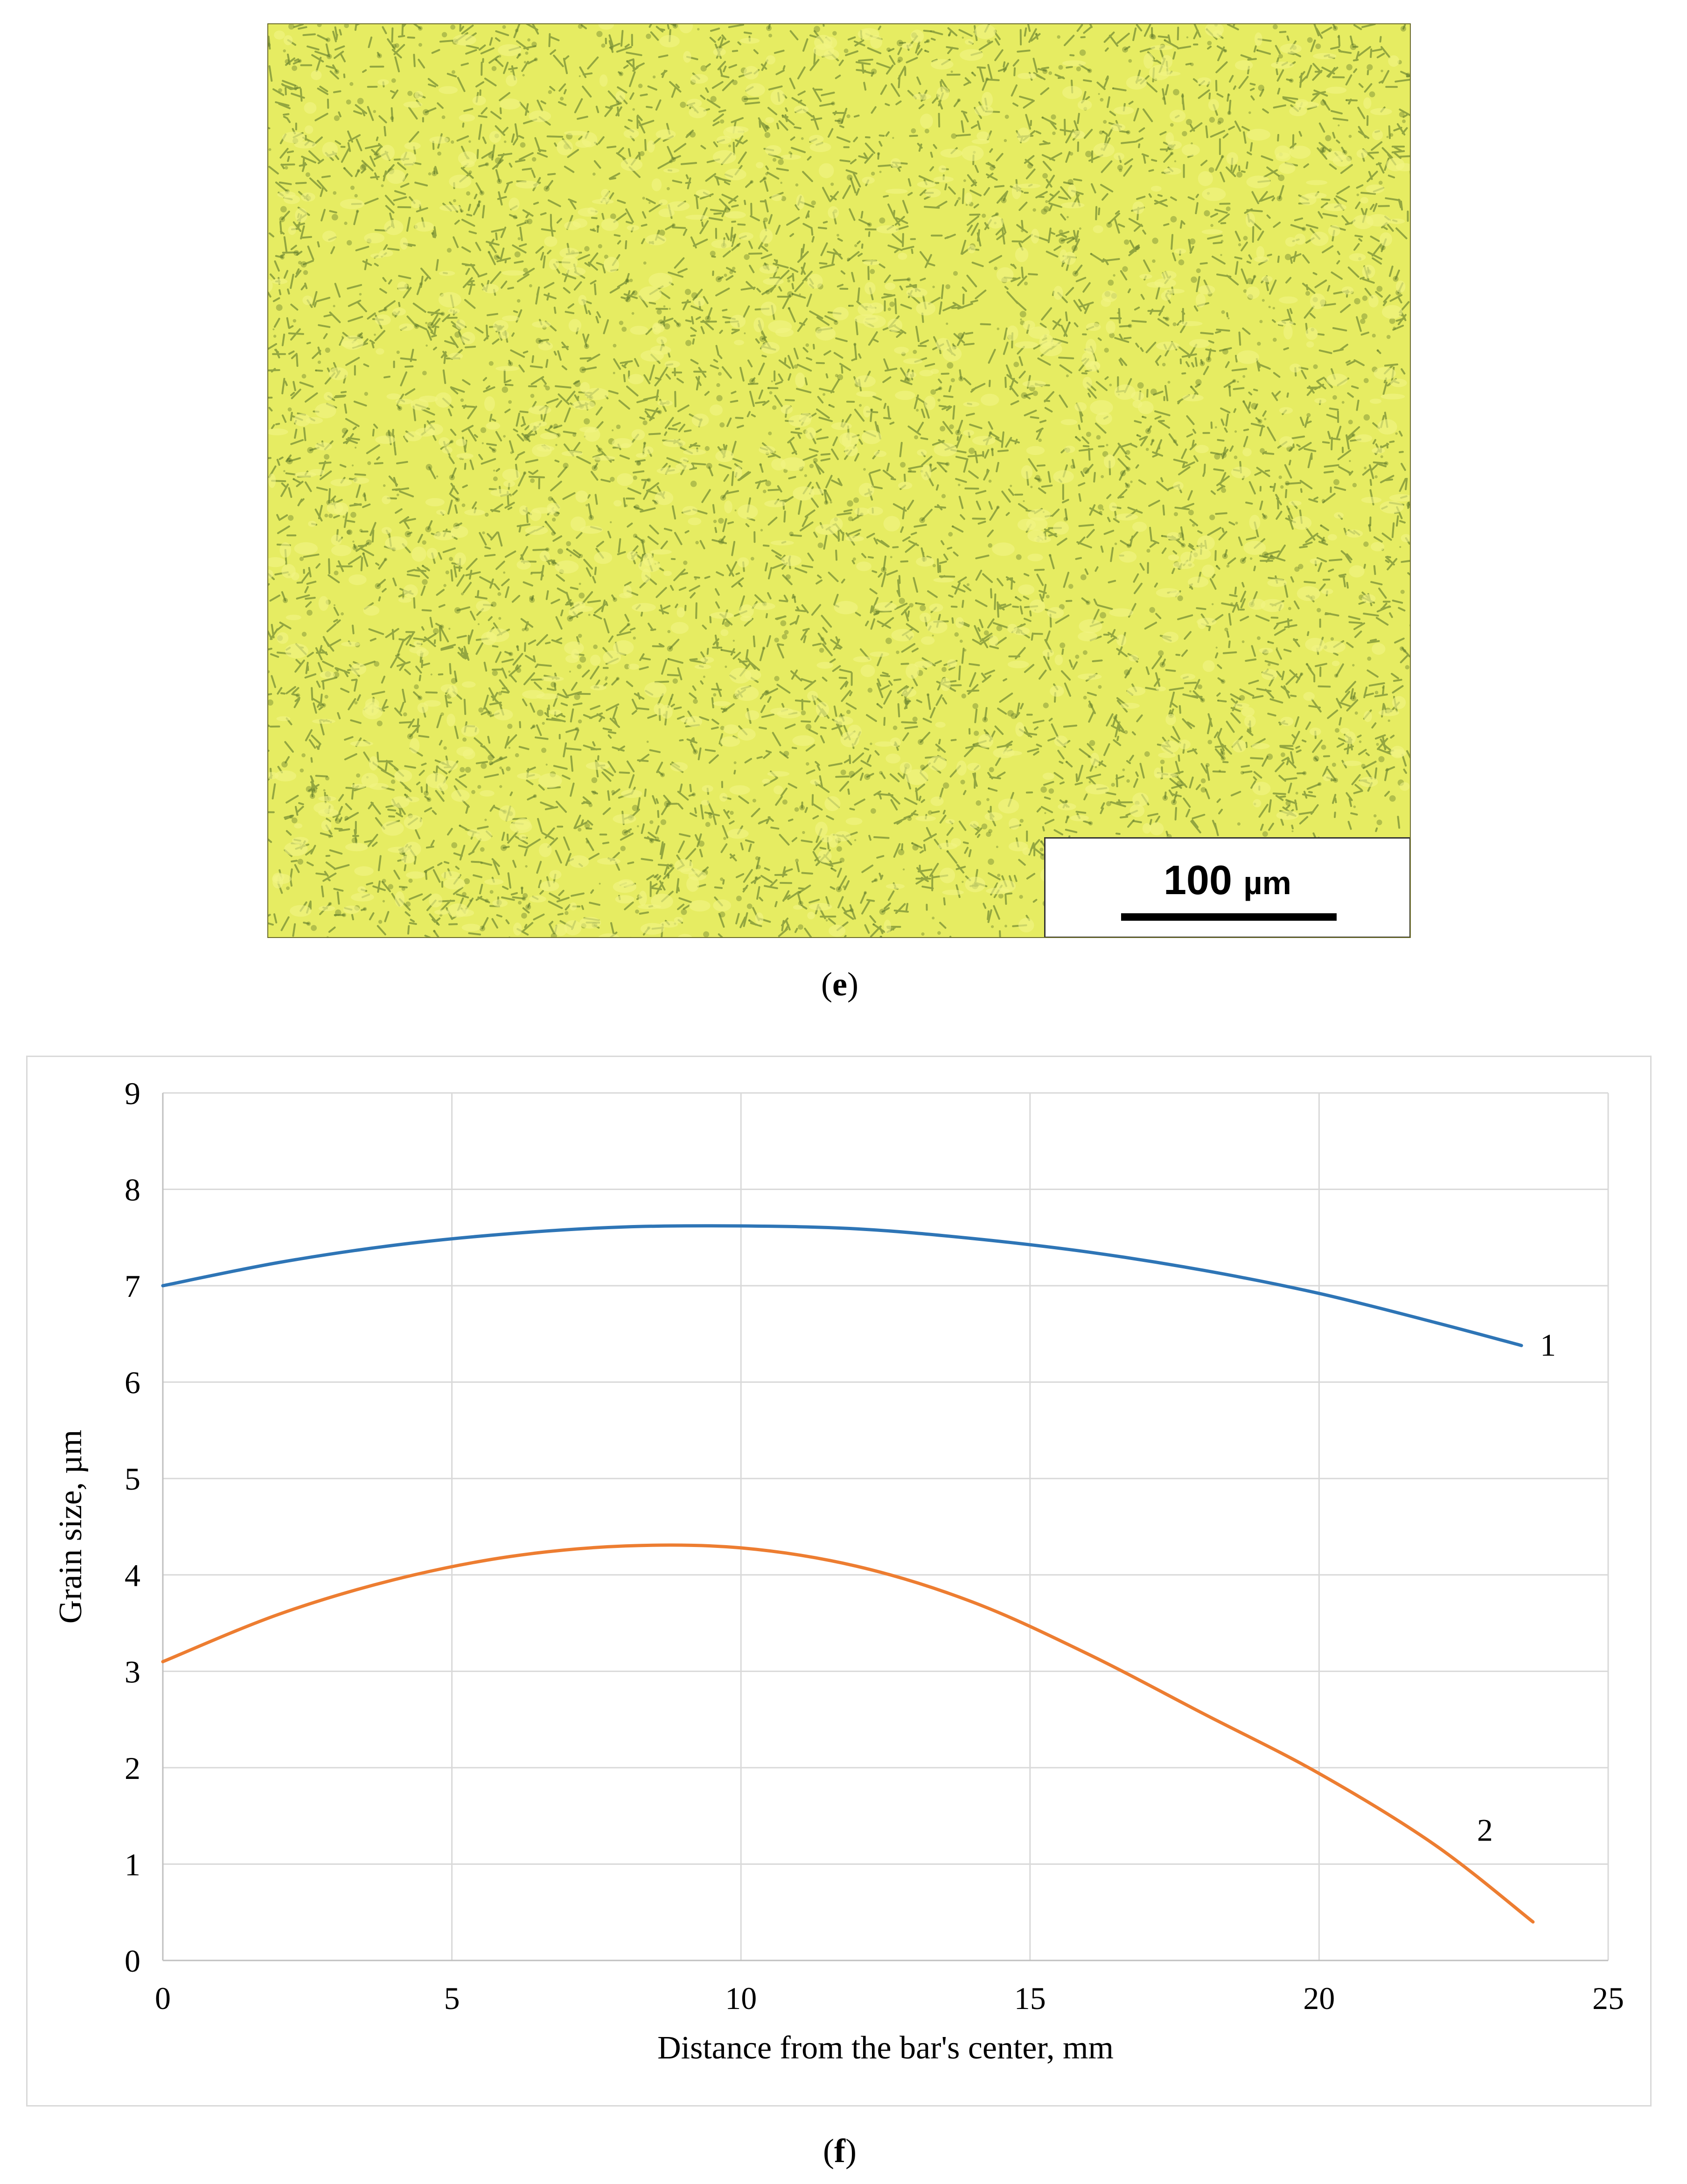 This screenshot has width=1687, height=2184. I want to click on scale-bar-line, so click(1229, 917).